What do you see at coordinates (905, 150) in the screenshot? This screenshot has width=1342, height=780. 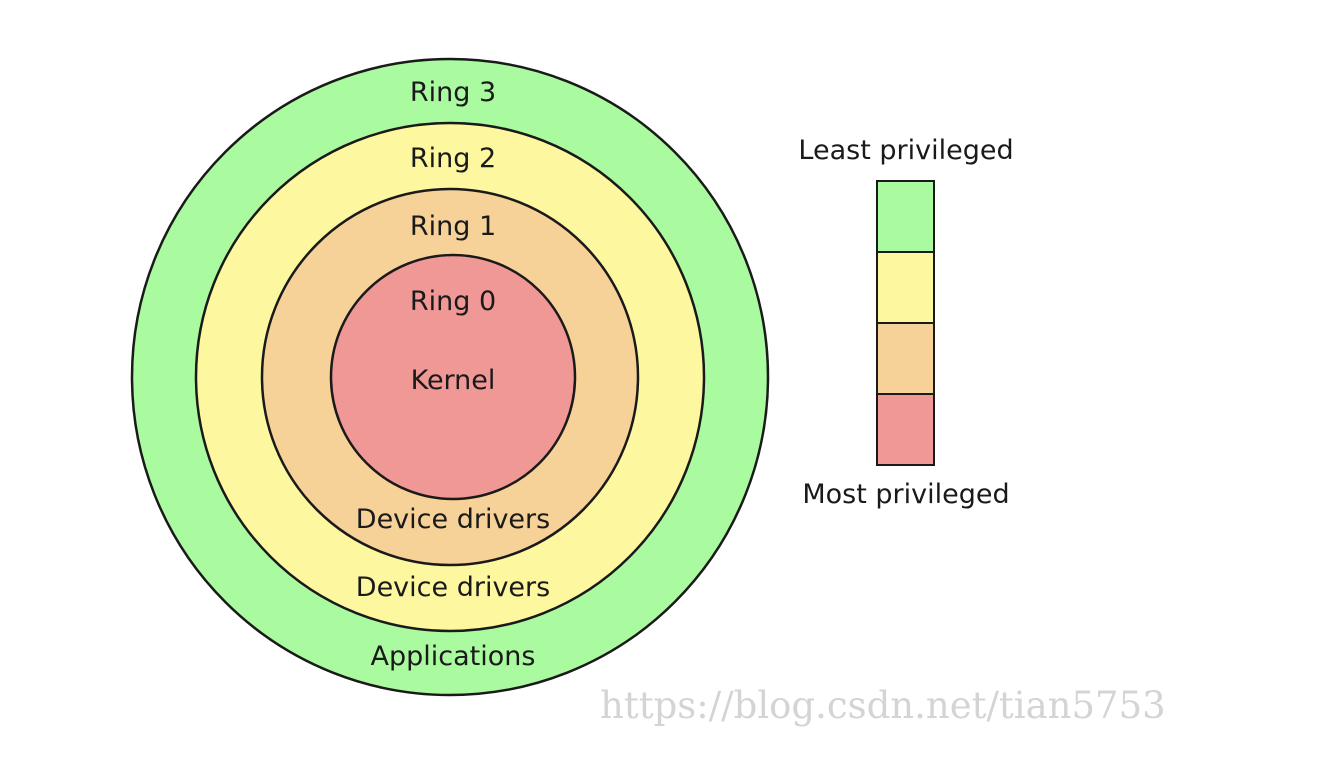 I see `legend-top-label: Least privileged` at bounding box center [905, 150].